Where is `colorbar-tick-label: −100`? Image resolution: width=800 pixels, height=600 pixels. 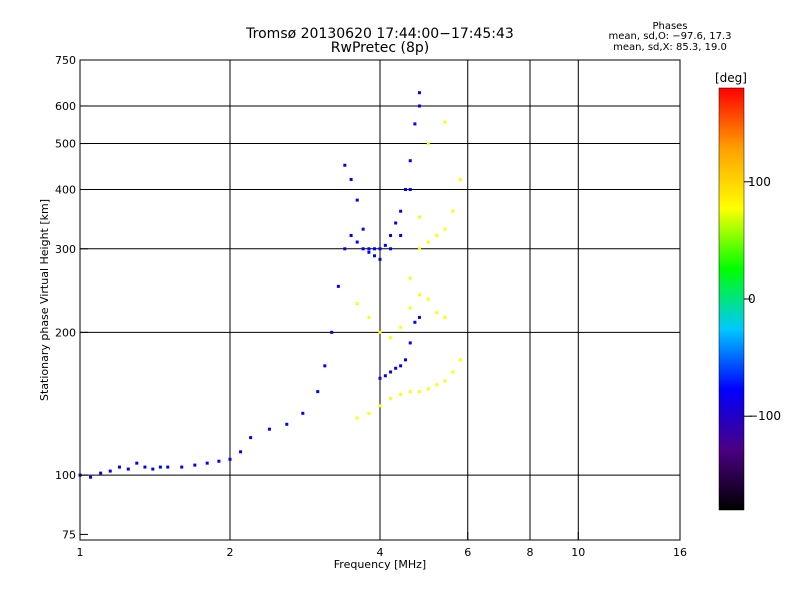
colorbar-tick-label: −100 is located at coordinates (764, 416).